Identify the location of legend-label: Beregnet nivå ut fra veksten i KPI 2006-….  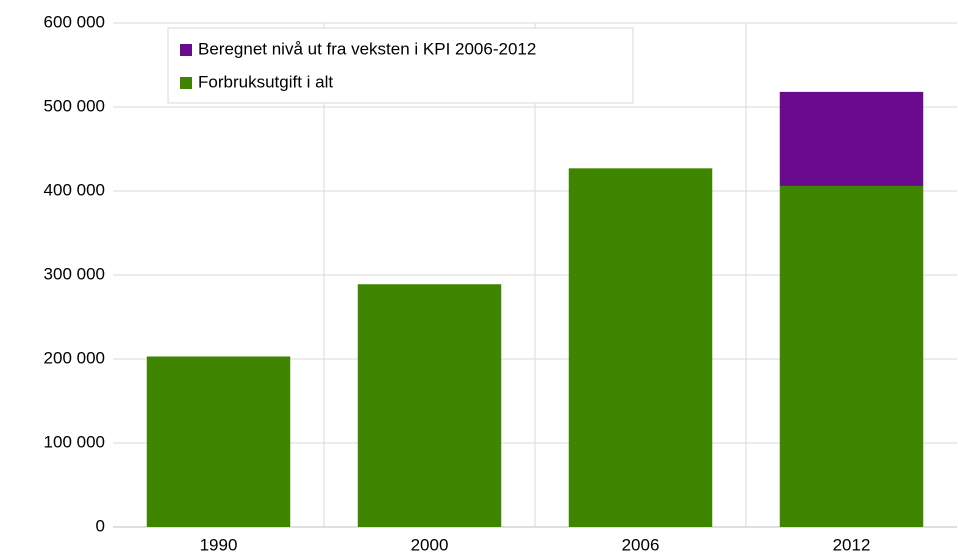
(367, 48).